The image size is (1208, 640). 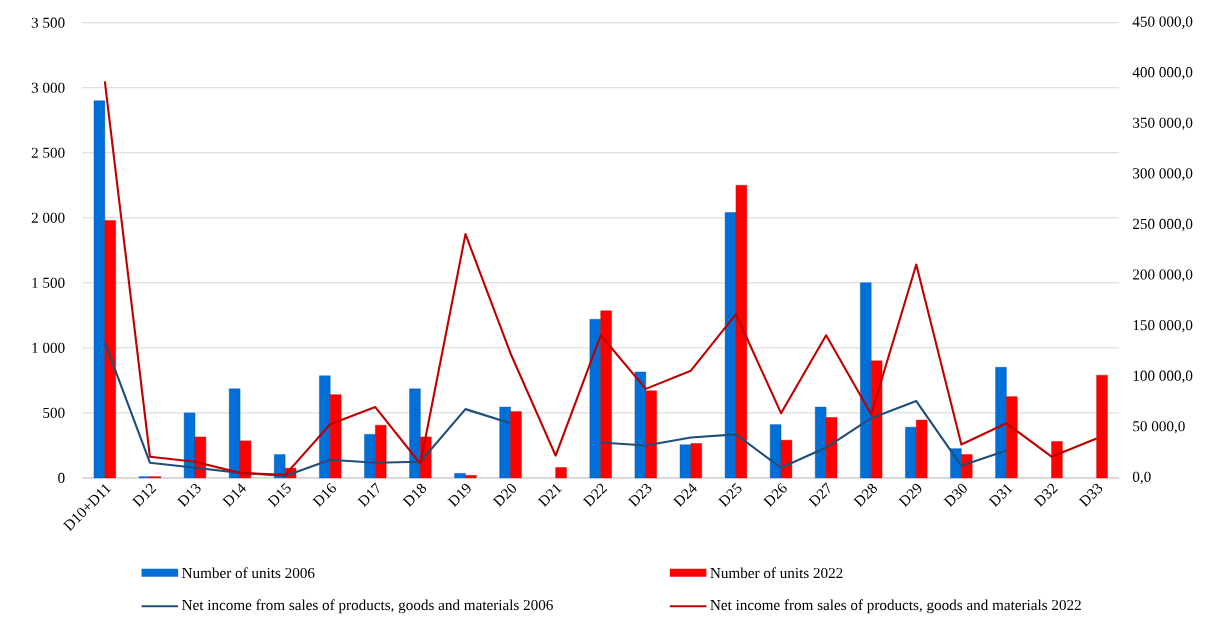 What do you see at coordinates (910, 495) in the screenshot?
I see `x-tick-label: D29` at bounding box center [910, 495].